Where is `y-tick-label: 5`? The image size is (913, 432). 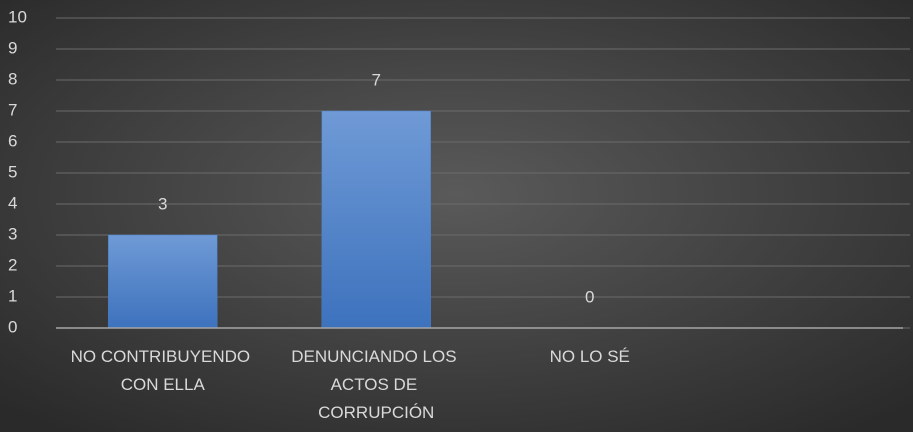 y-tick-label: 5 is located at coordinates (12, 171).